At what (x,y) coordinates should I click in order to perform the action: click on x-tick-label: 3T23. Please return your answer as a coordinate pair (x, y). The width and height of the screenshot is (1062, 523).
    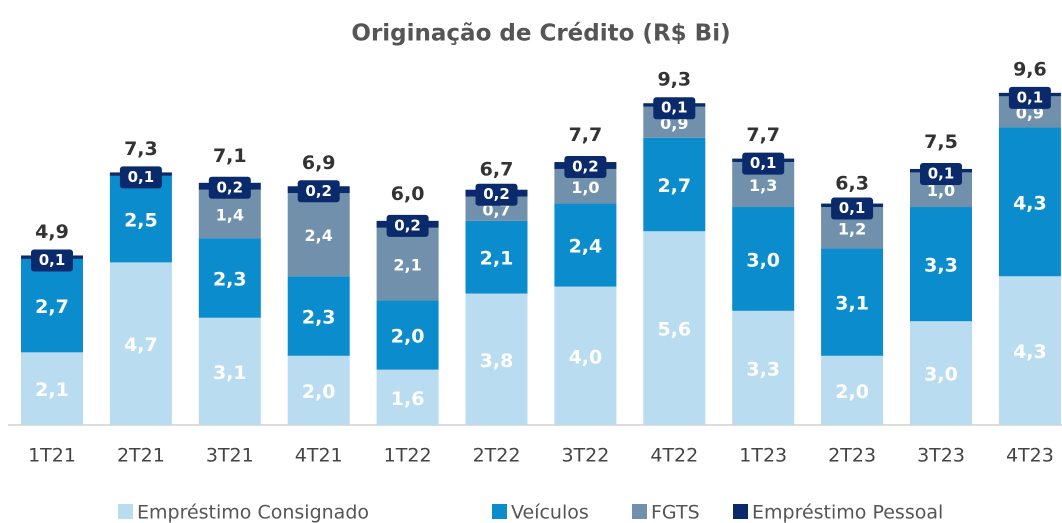
    Looking at the image, I should click on (941, 456).